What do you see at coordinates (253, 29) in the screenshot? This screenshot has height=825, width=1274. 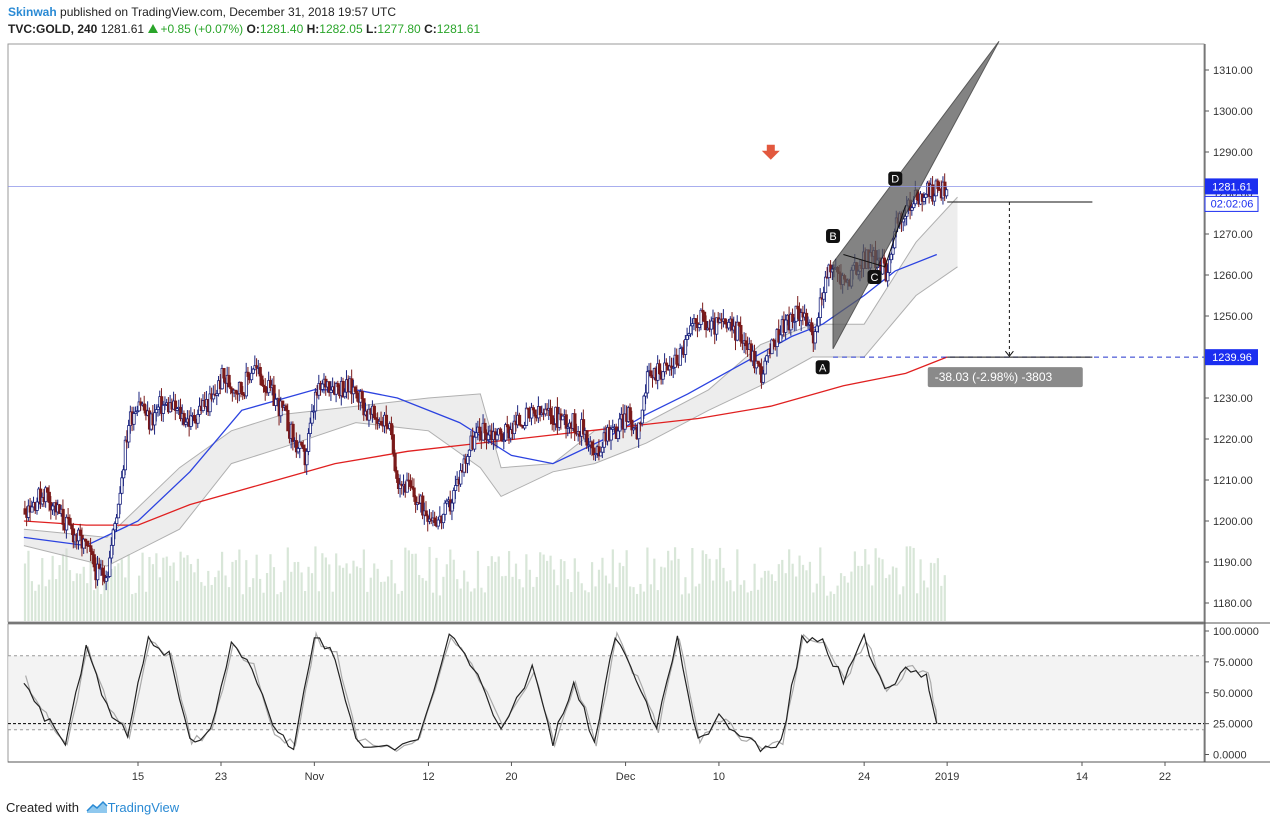 I see `open-label: O:` at bounding box center [253, 29].